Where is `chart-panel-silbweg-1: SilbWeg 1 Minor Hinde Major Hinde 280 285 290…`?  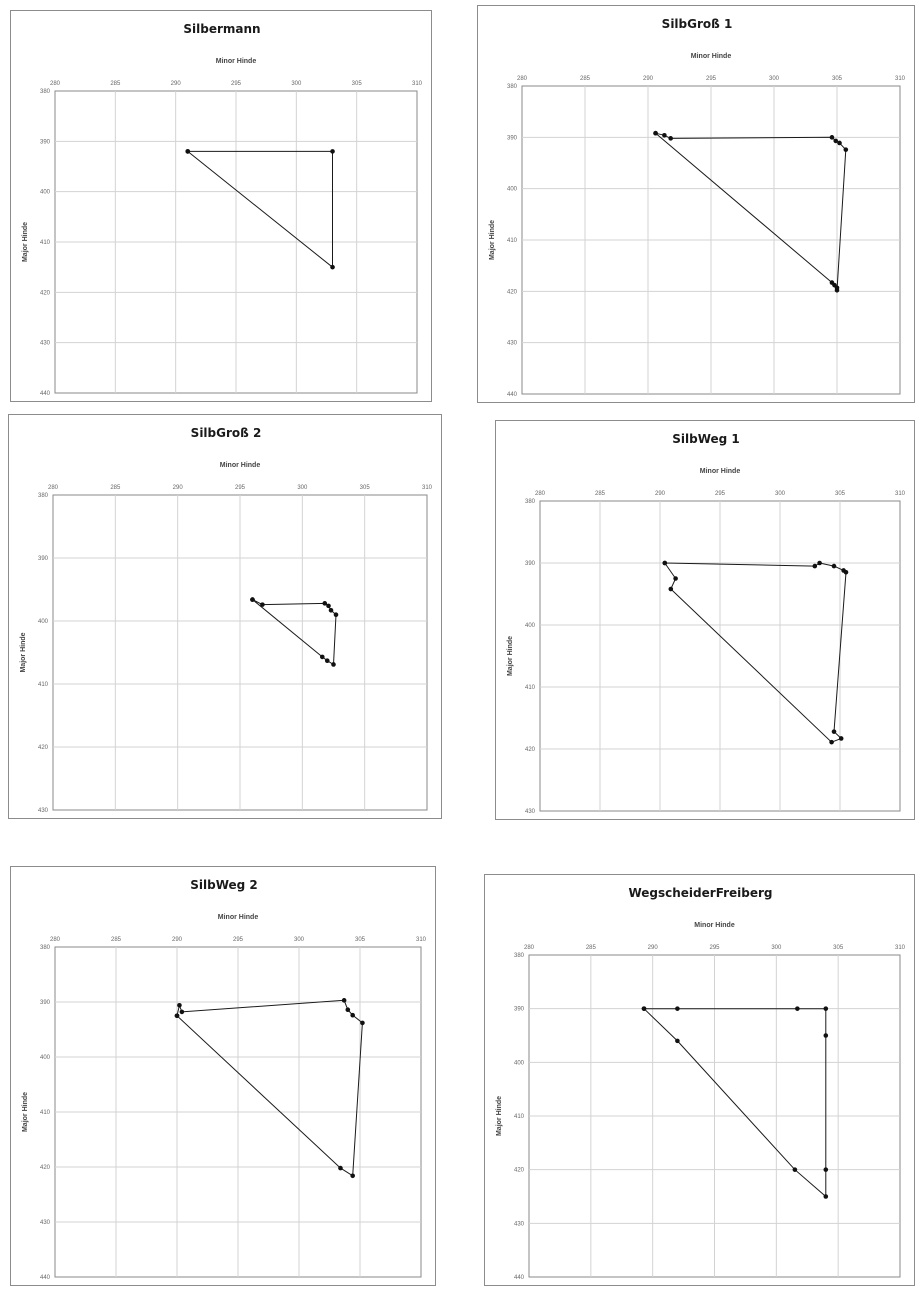 chart-panel-silbweg-1: SilbWeg 1 Minor Hinde Major Hinde 280 285 290… is located at coordinates (705, 620).